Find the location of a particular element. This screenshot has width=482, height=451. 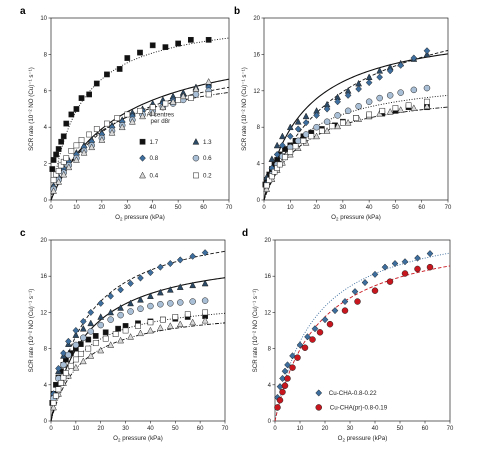

y-tick-label: 0 is located at coordinates (259, 201).